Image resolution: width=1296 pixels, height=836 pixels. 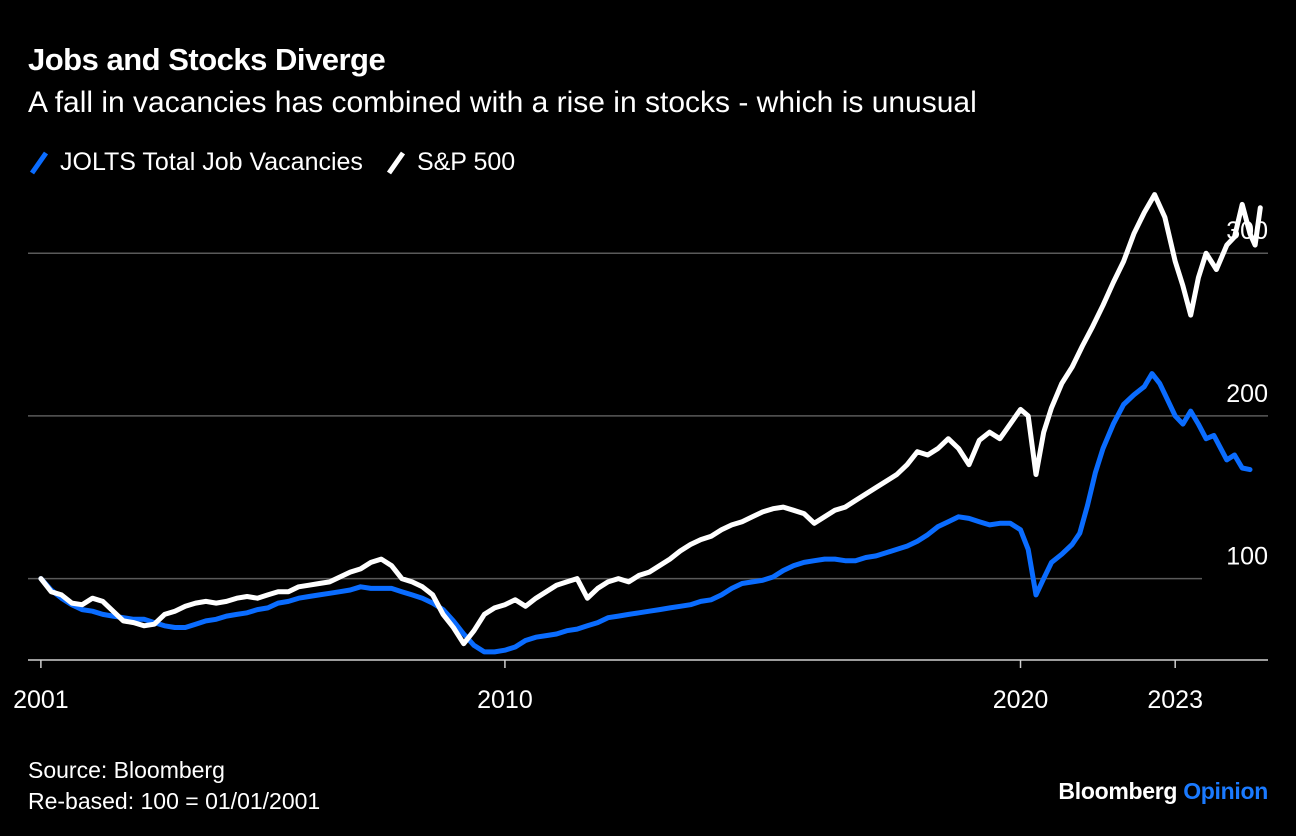 What do you see at coordinates (1175, 700) in the screenshot?
I see `x-tick-label-2023: 2023` at bounding box center [1175, 700].